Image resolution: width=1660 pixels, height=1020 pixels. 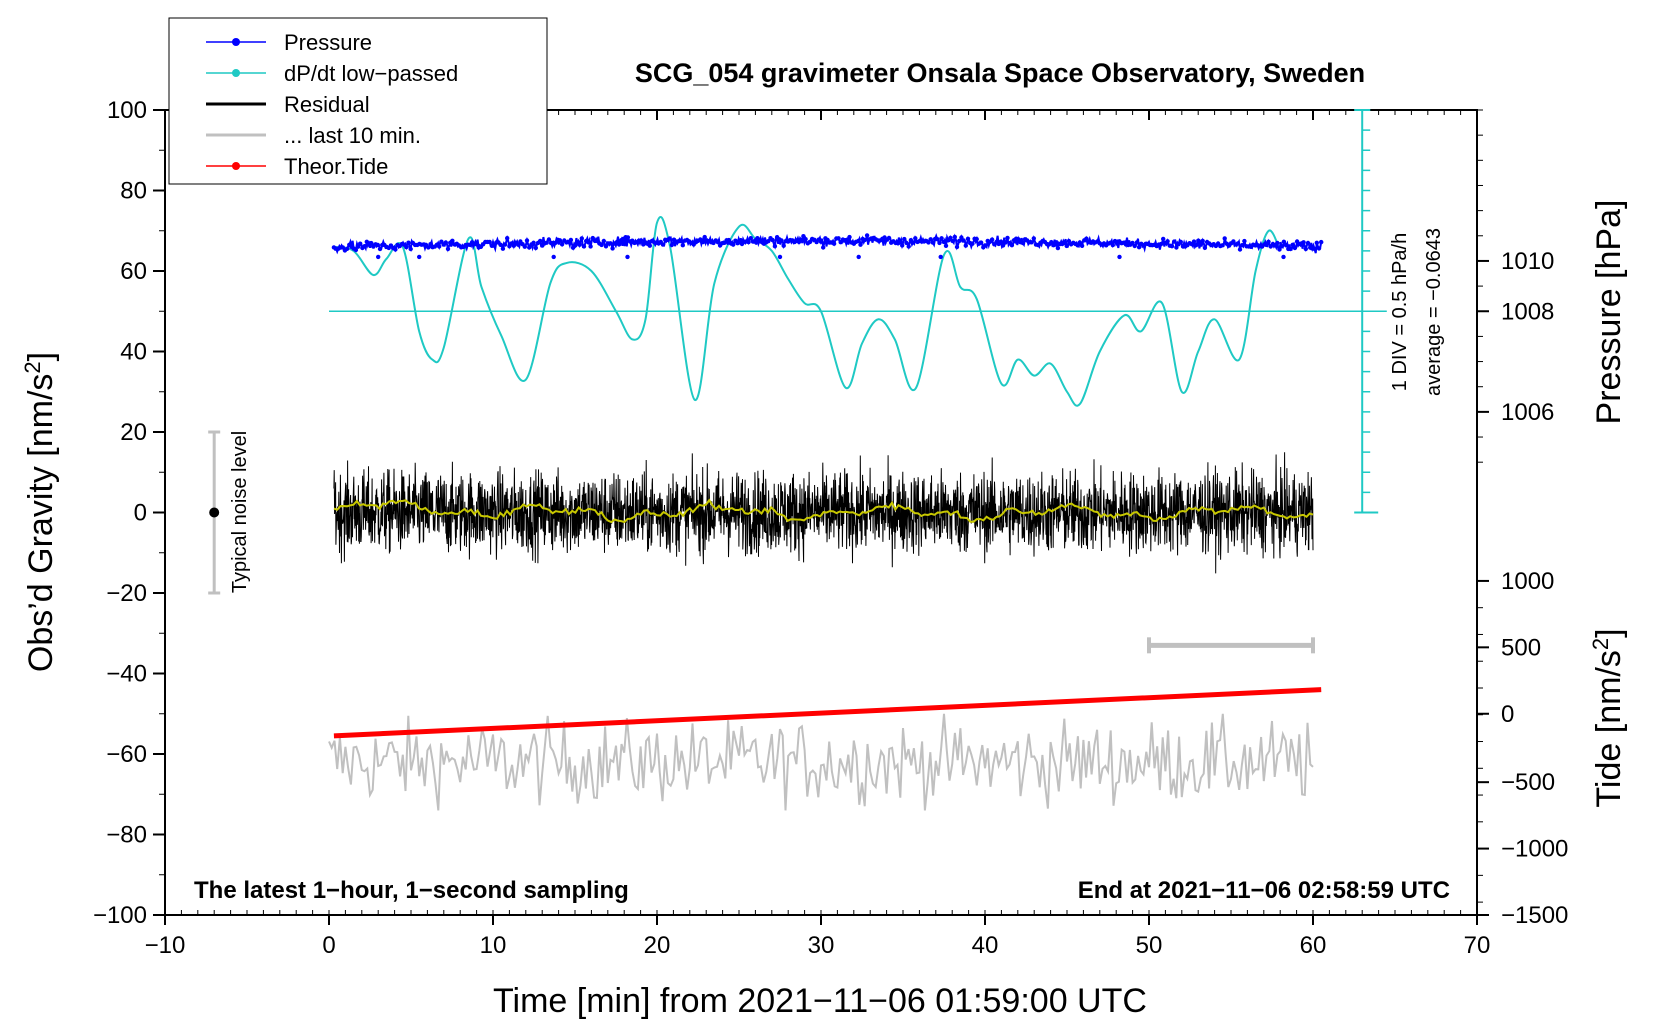 What do you see at coordinates (1534, 849) in the screenshot?
I see `tide-tick-label: −1000` at bounding box center [1534, 849].